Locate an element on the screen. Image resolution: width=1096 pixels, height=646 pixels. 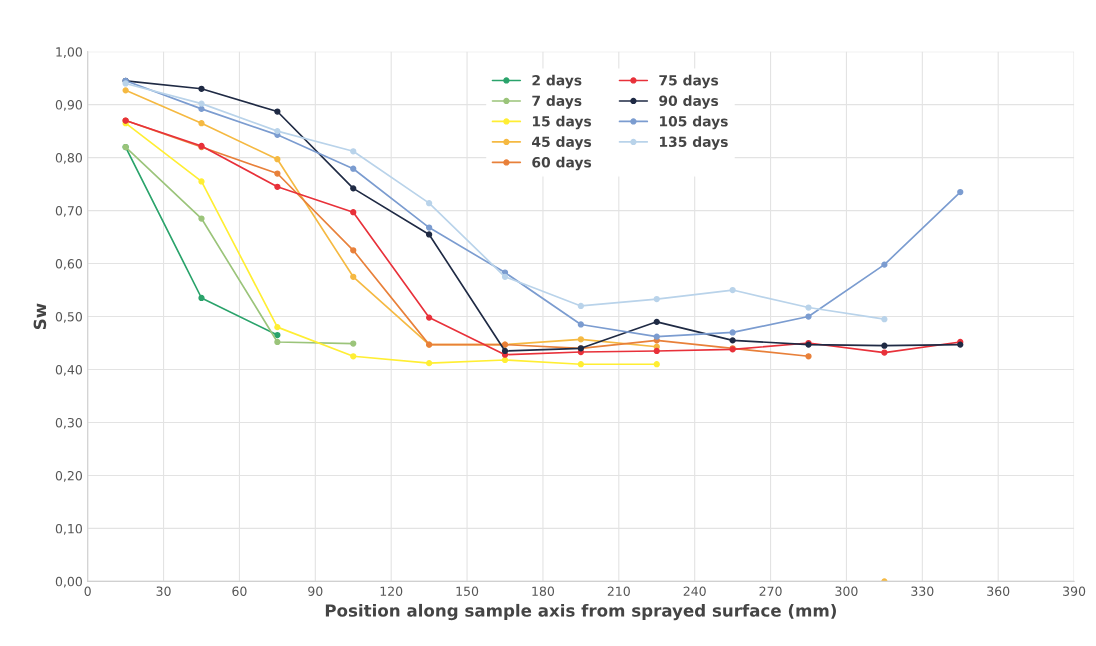
legend-label: 2 days is located at coordinates (557, 81).